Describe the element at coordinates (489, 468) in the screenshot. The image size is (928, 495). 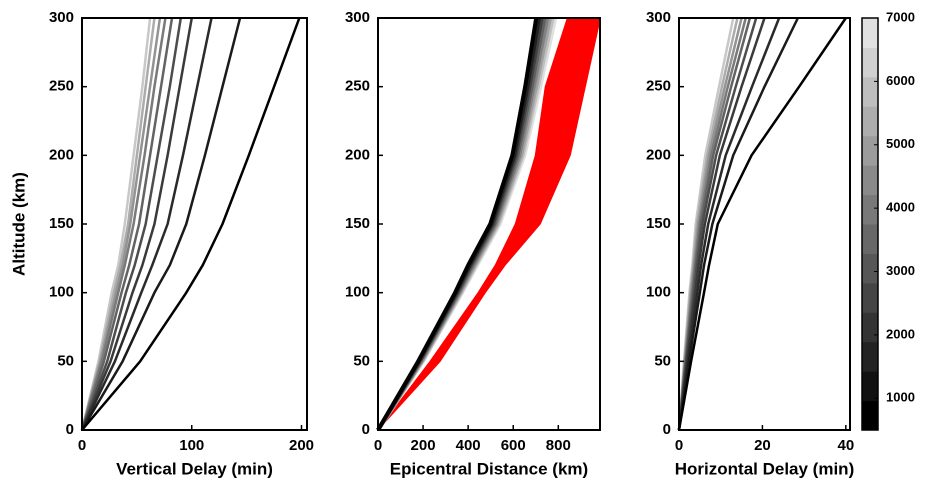
I see `x-axis-label: Epicentral Distance (km)` at that location.